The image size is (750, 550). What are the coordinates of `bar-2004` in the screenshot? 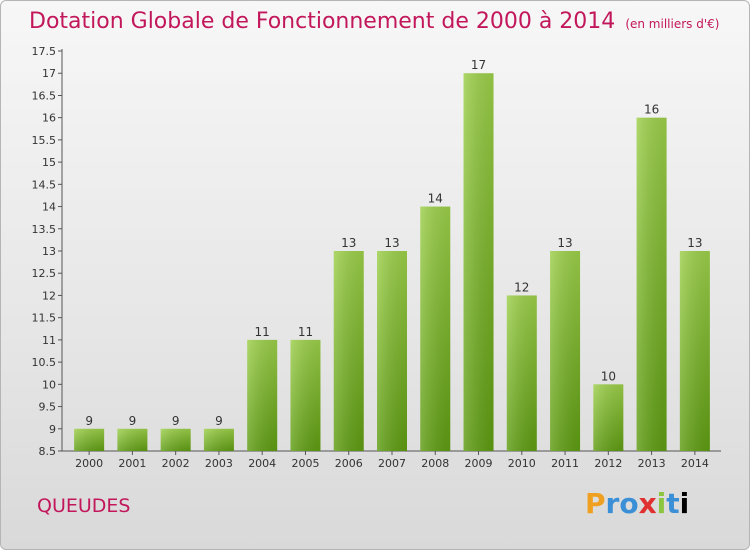 It's located at (262, 395).